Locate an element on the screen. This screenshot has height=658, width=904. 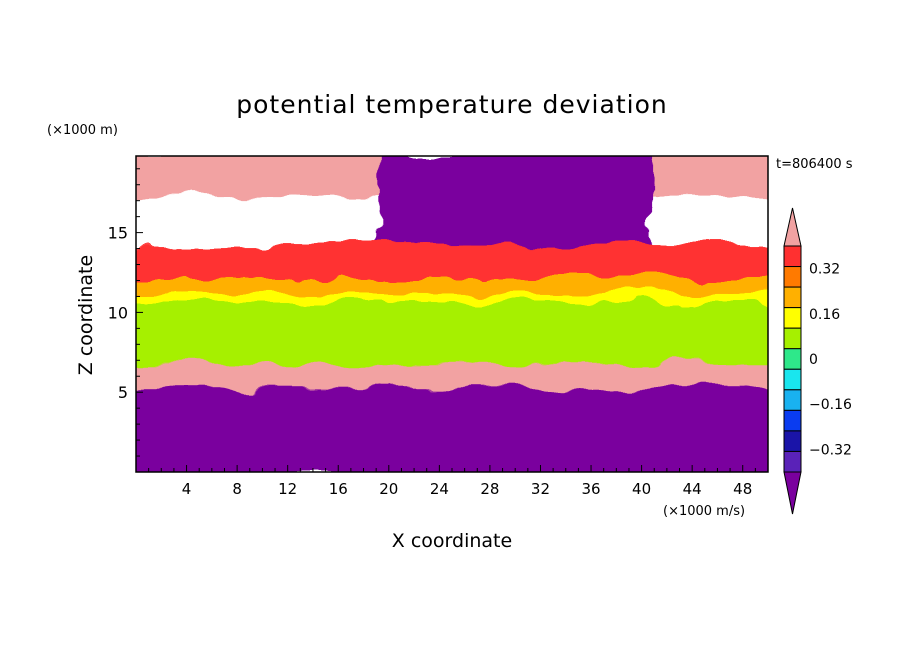
x-tick-label: 48 is located at coordinates (742, 489).